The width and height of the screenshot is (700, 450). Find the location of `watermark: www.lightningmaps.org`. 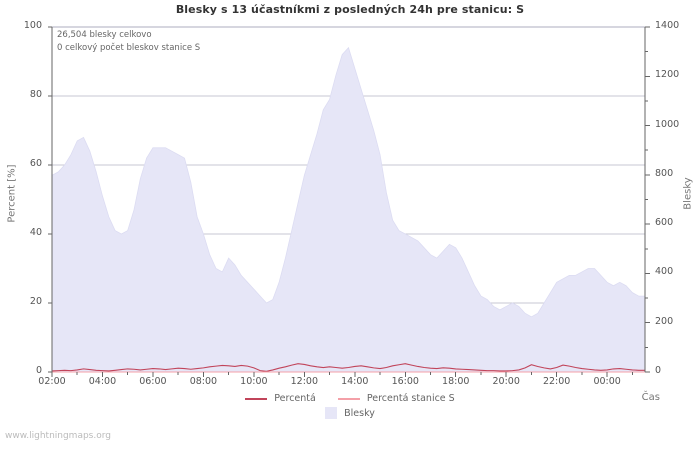

watermark: www.lightningmaps.org is located at coordinates (58, 436).